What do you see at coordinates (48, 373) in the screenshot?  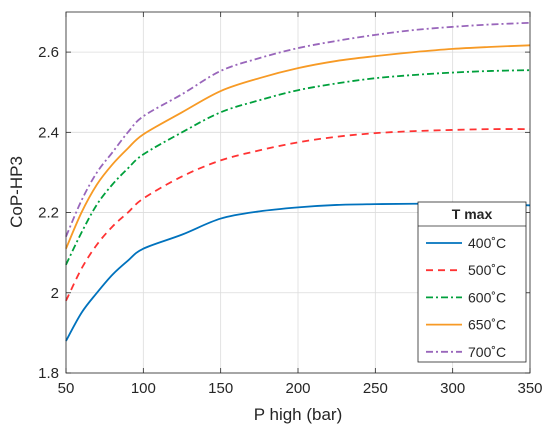 I see `y-tick-label: 1.8` at bounding box center [48, 373].